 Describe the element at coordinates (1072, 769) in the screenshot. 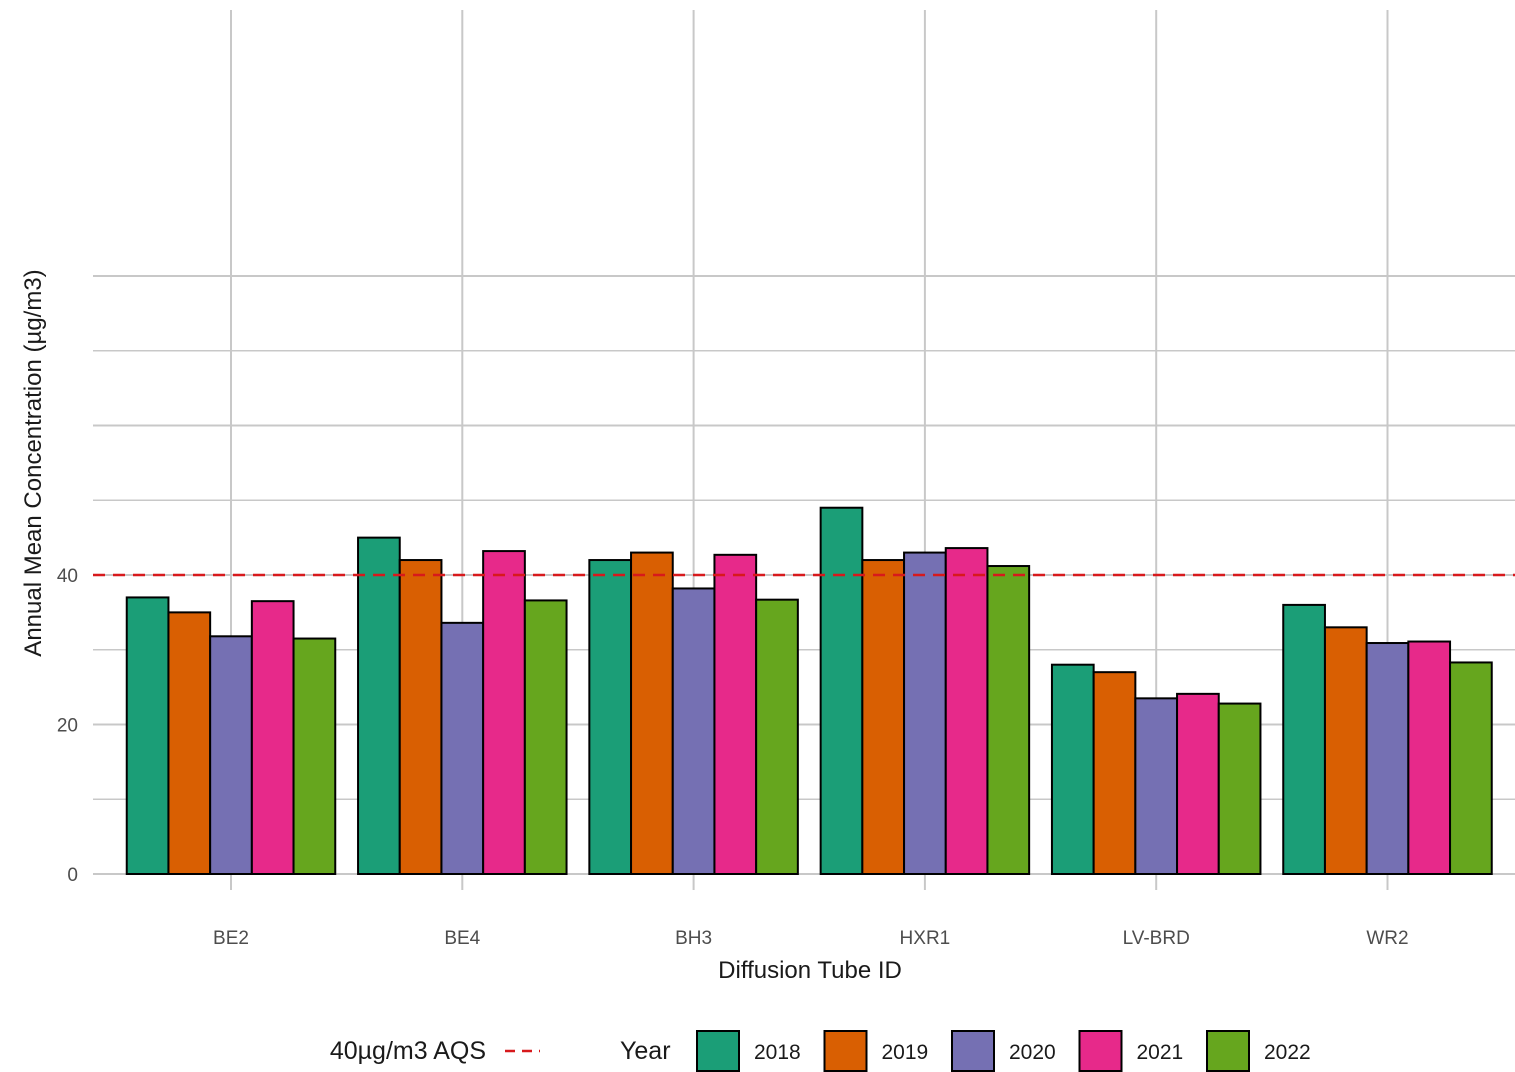

I see `bar-lv-brd-2018` at that location.